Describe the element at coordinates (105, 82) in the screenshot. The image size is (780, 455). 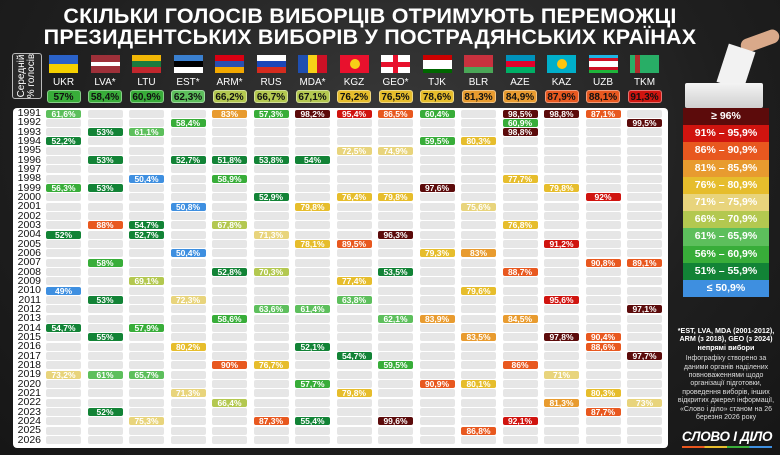
I see `country-code: LVA*` at that location.